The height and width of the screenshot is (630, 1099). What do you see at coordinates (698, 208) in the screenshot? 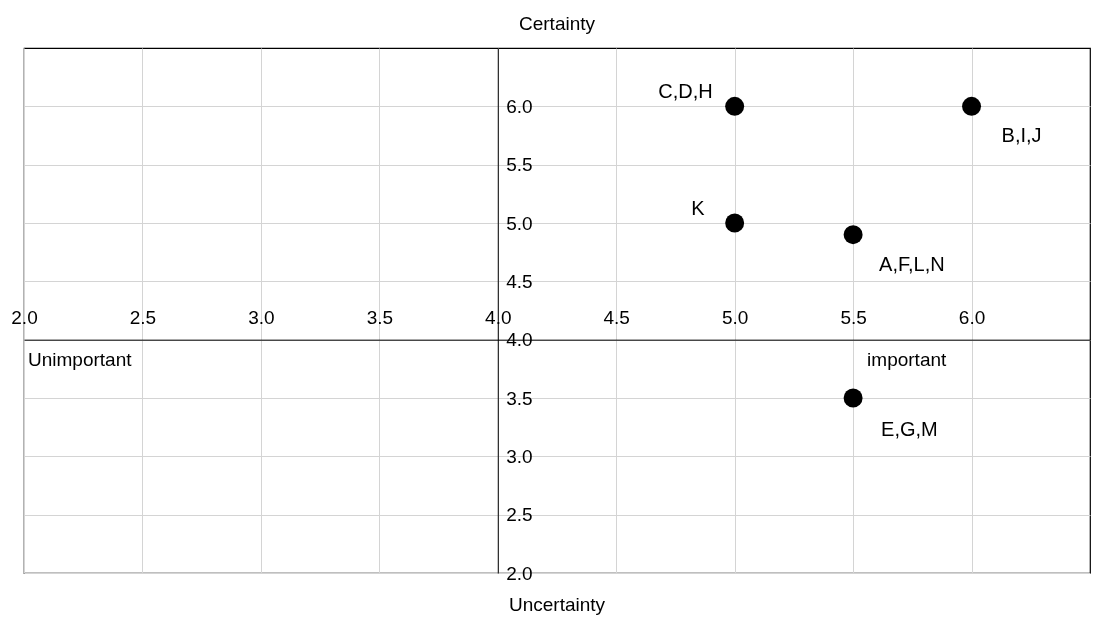
I see `series-label: K` at bounding box center [698, 208].